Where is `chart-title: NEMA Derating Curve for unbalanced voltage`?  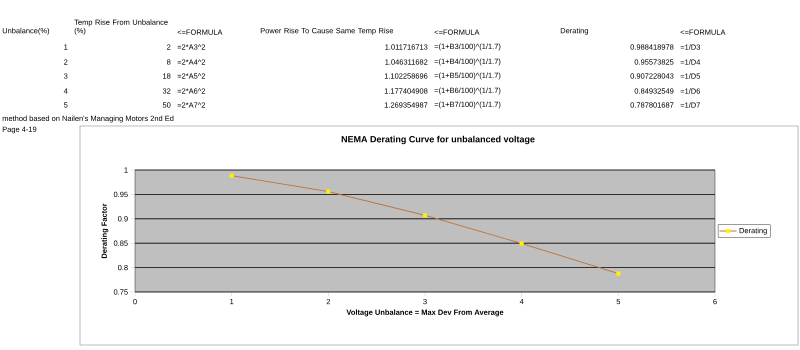 chart-title: NEMA Derating Curve for unbalanced voltage is located at coordinates (438, 140).